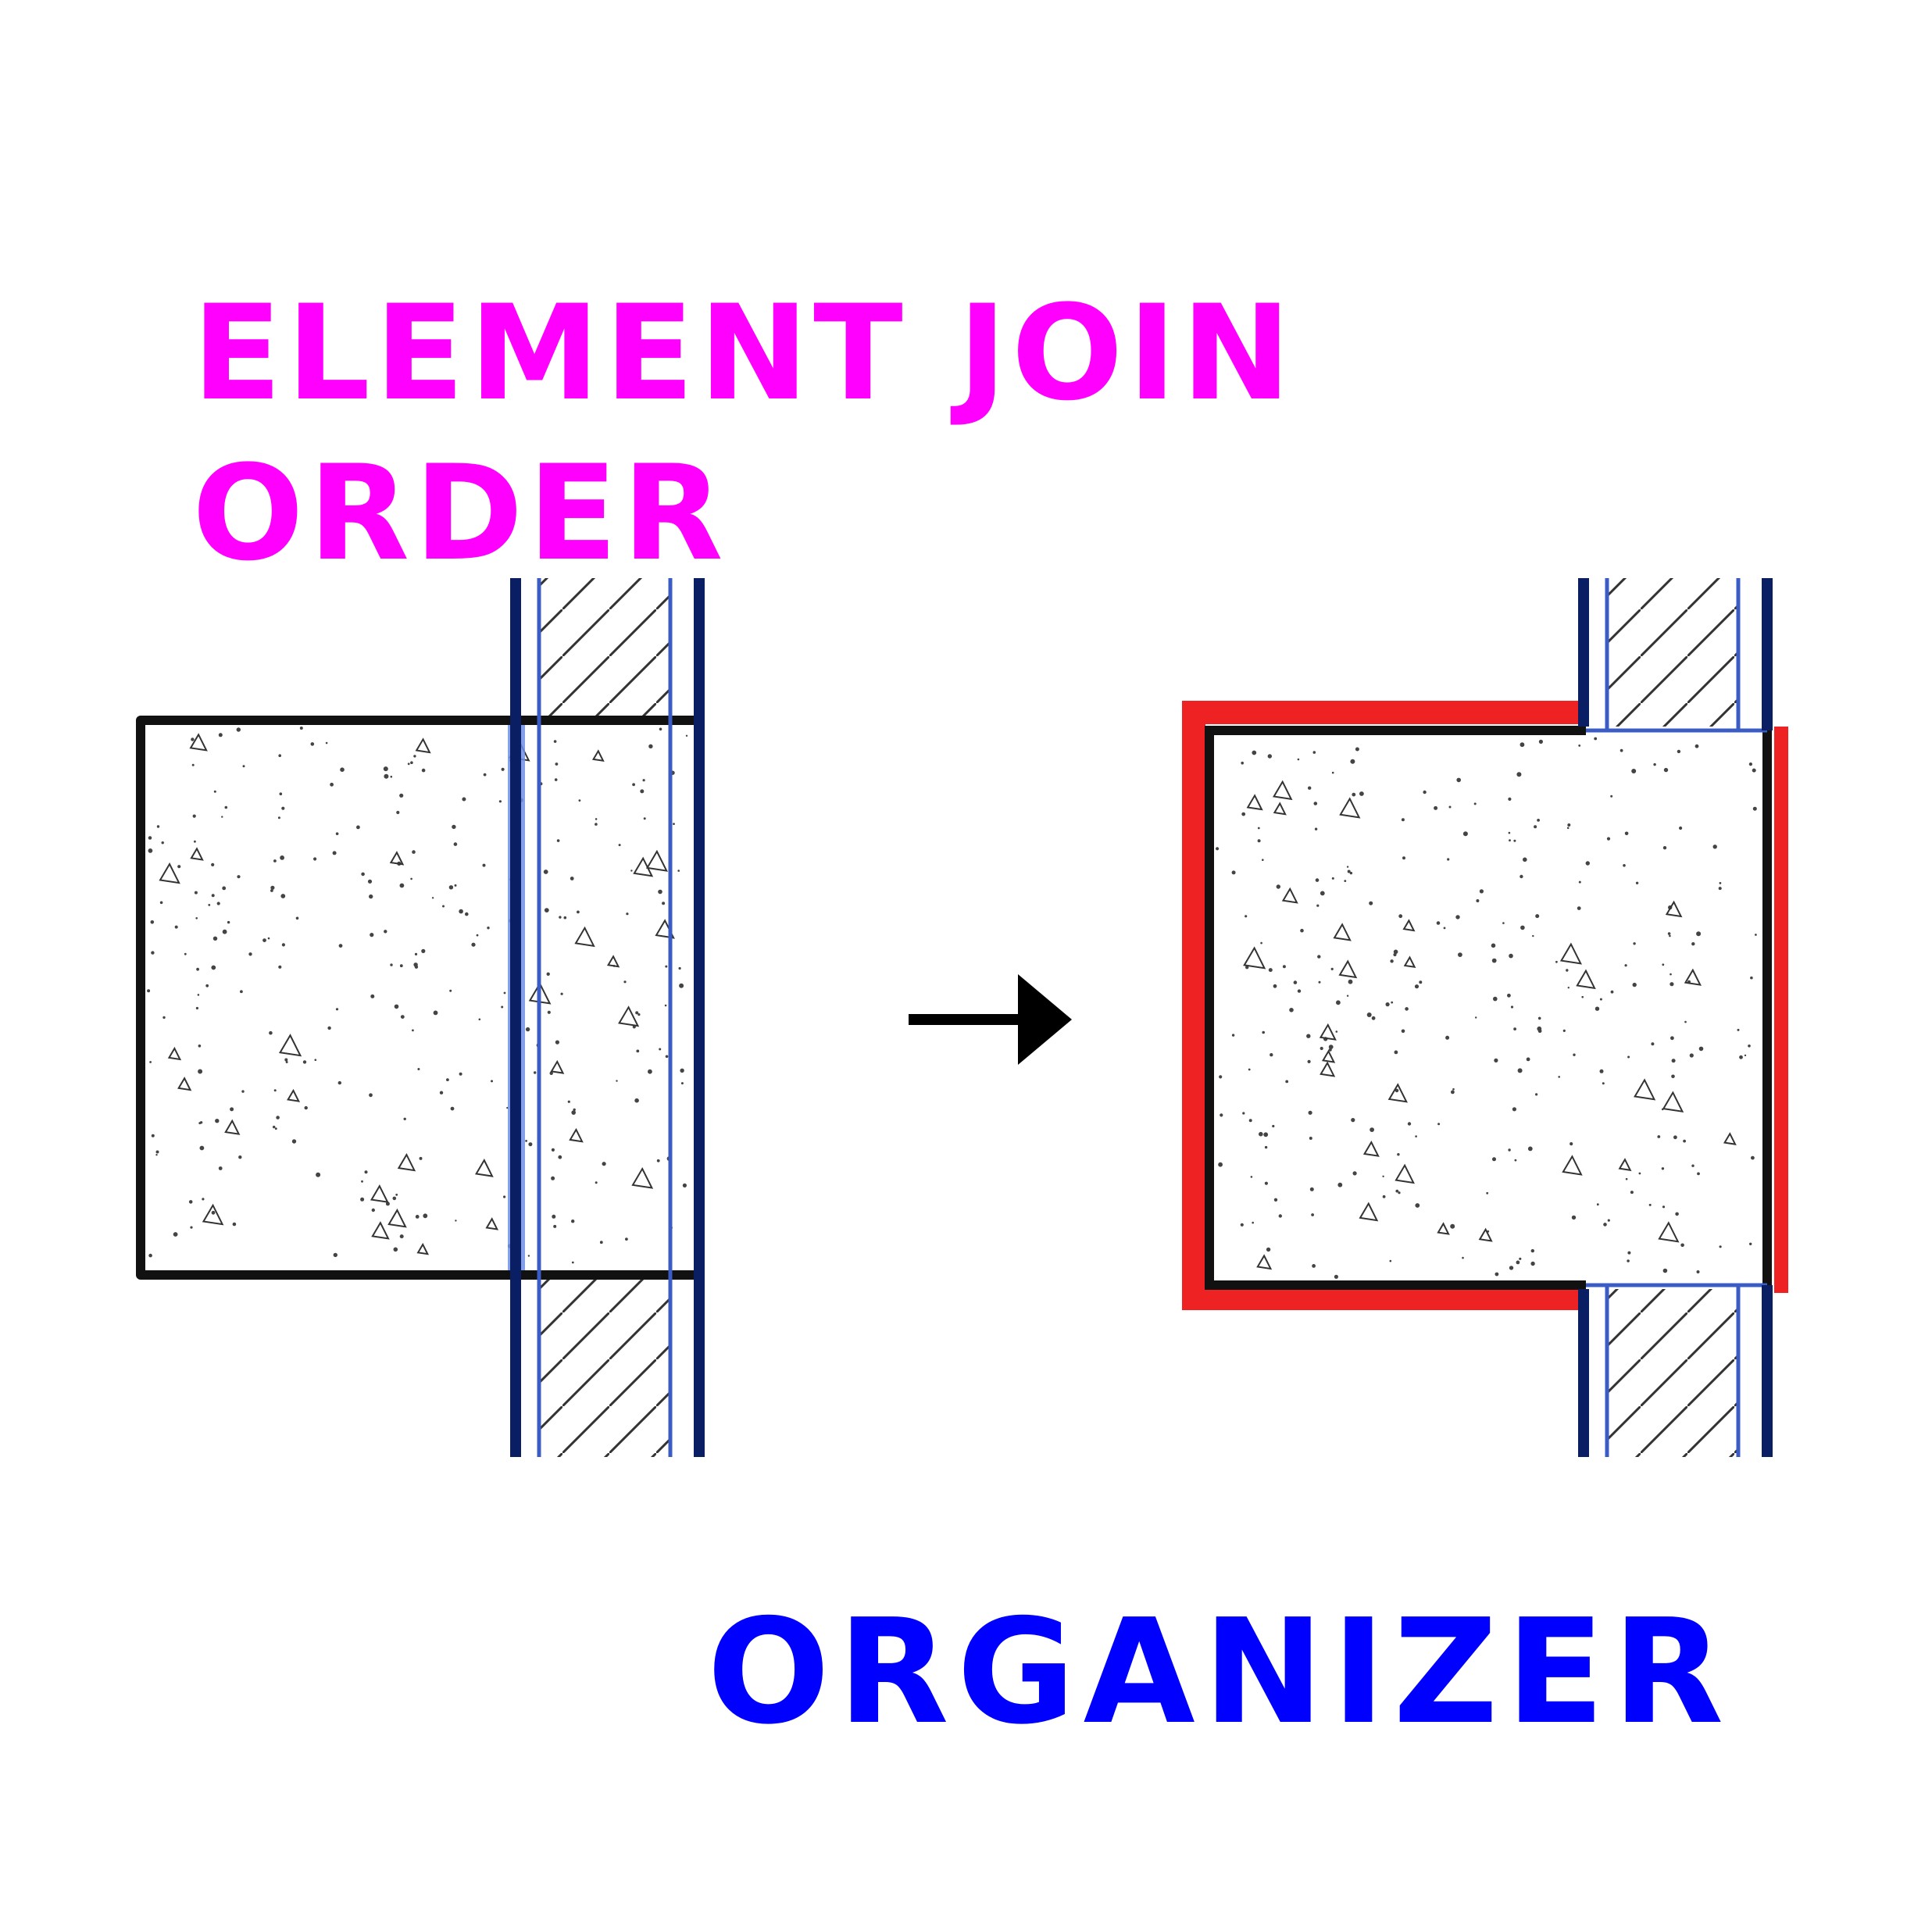  What do you see at coordinates (1671, 1373) in the screenshot?
I see `right-wall-hatch-bottom` at bounding box center [1671, 1373].